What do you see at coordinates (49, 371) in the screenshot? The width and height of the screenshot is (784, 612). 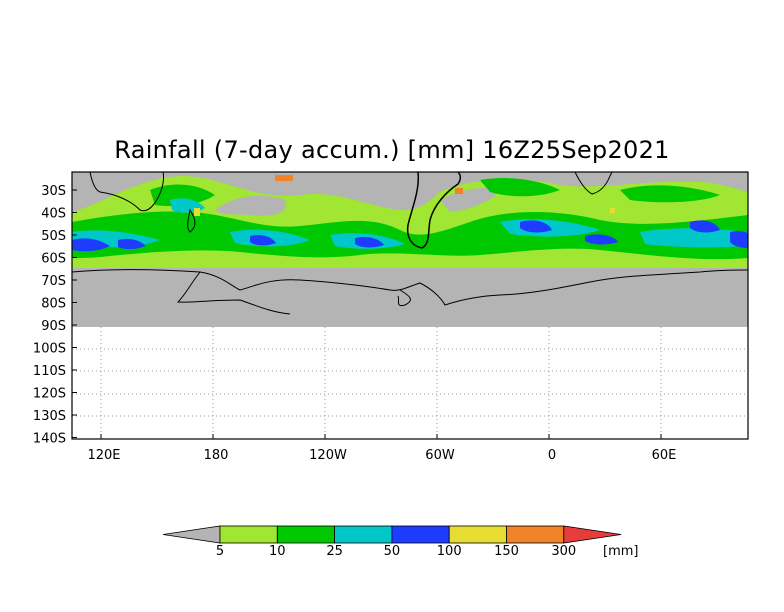 I see `lat-label: 110S` at bounding box center [49, 371].